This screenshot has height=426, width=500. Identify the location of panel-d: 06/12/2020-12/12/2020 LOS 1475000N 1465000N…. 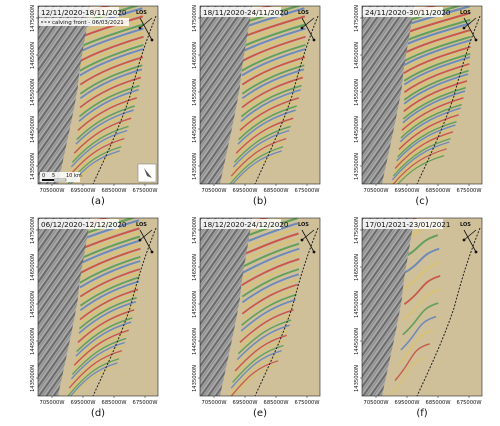
(94, 318).